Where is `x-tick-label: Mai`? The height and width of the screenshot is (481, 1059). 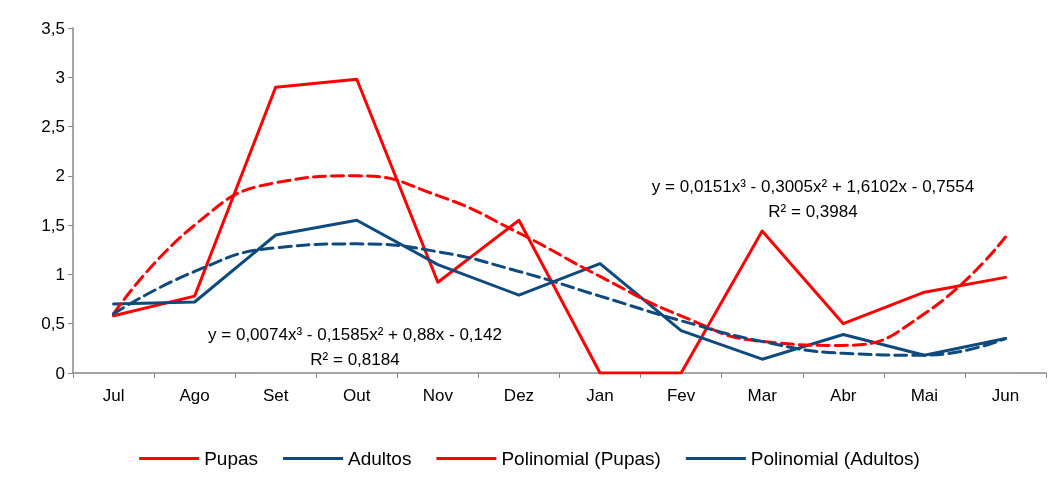 x-tick-label: Mai is located at coordinates (924, 395).